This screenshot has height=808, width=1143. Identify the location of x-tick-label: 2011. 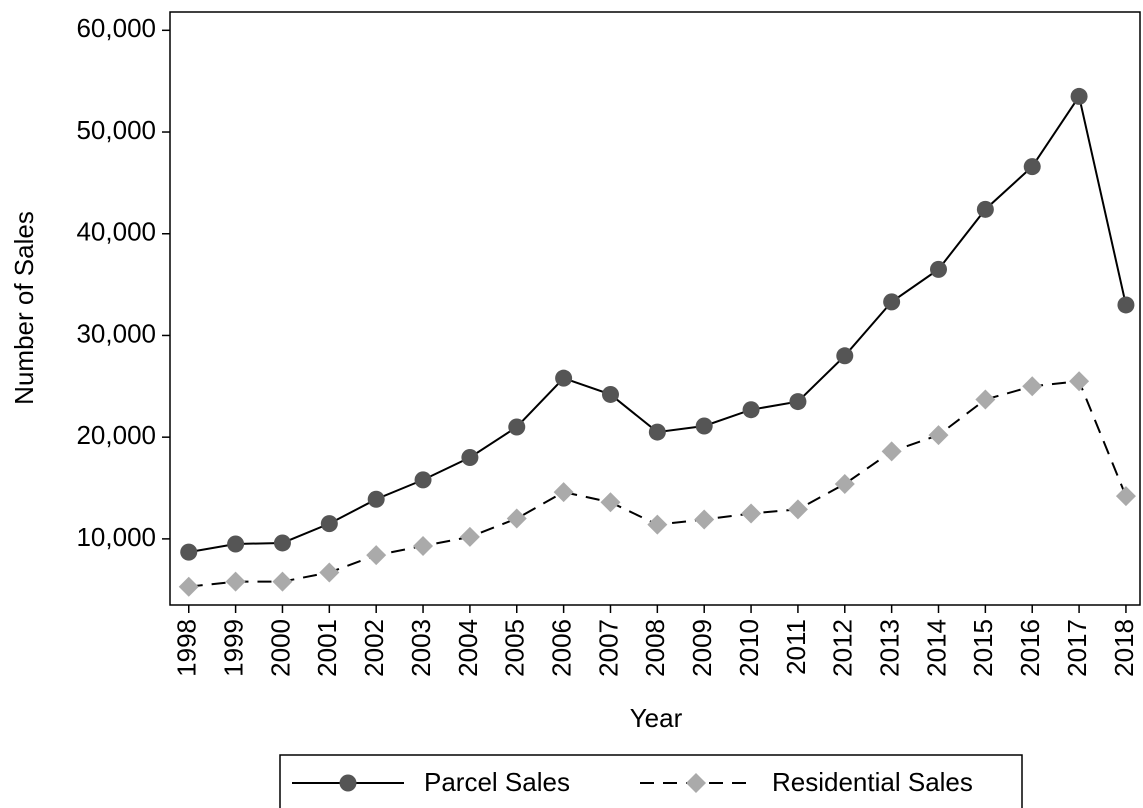
(796, 647).